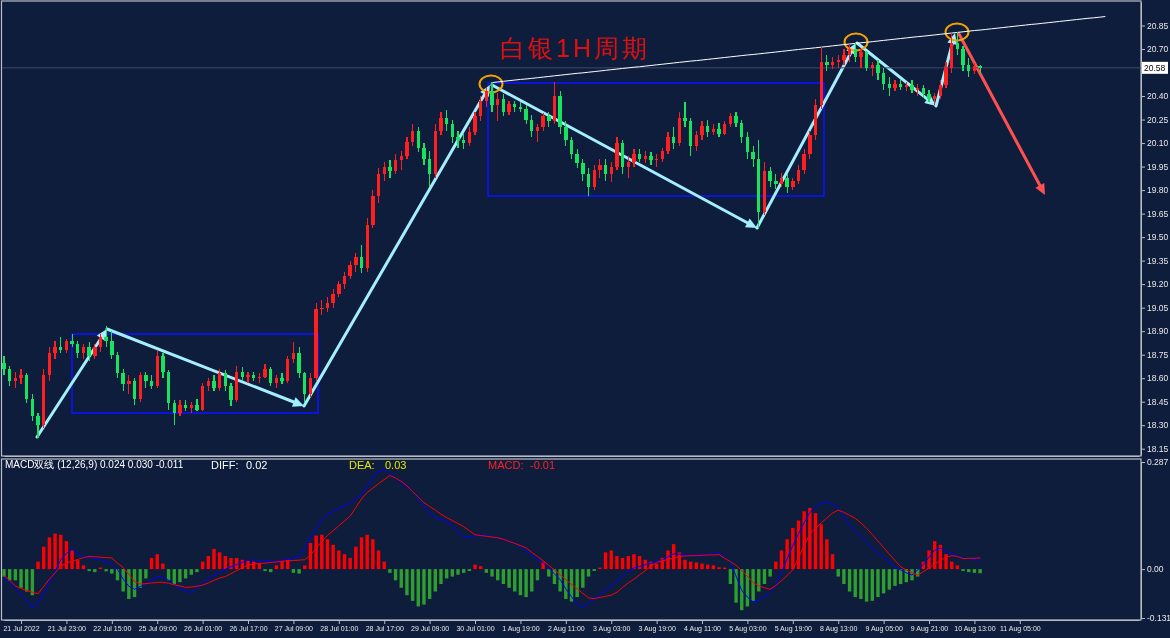 The height and width of the screenshot is (638, 1170). What do you see at coordinates (225, 465) in the screenshot?
I see `annotation: DIFF:` at bounding box center [225, 465].